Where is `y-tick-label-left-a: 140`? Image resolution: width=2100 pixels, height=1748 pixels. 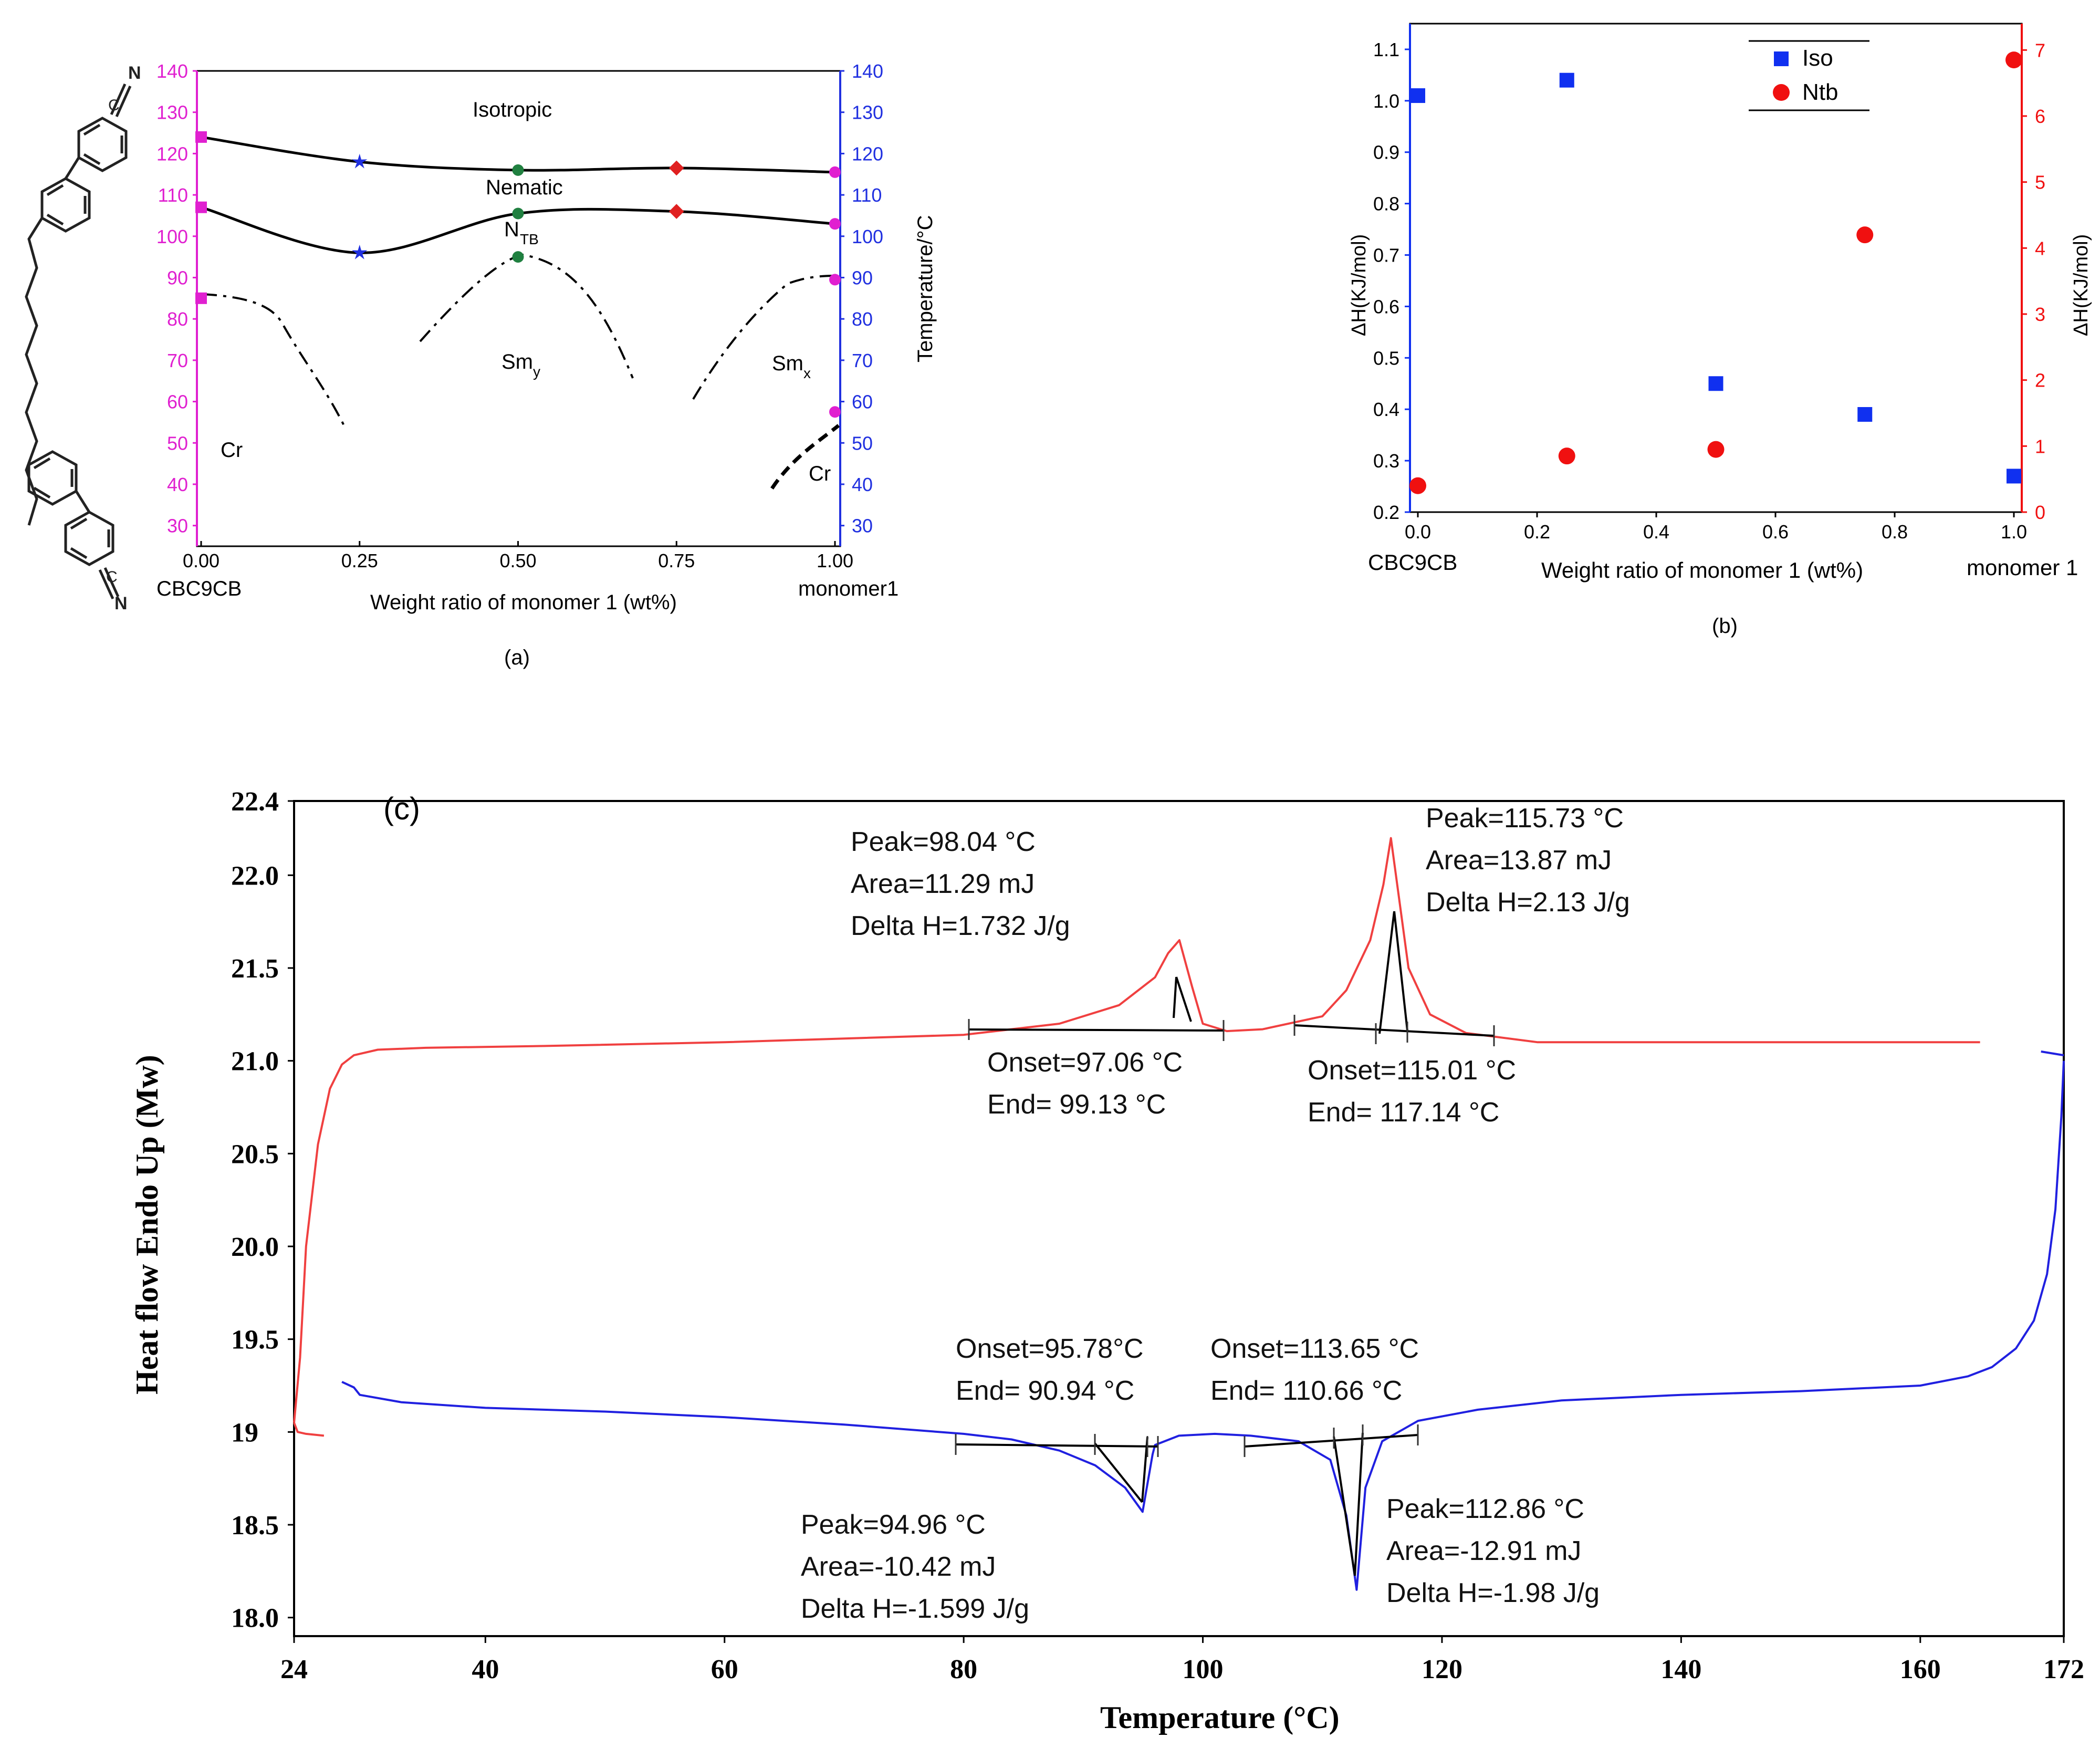
y-tick-label-left-a: 140 is located at coordinates (172, 71).